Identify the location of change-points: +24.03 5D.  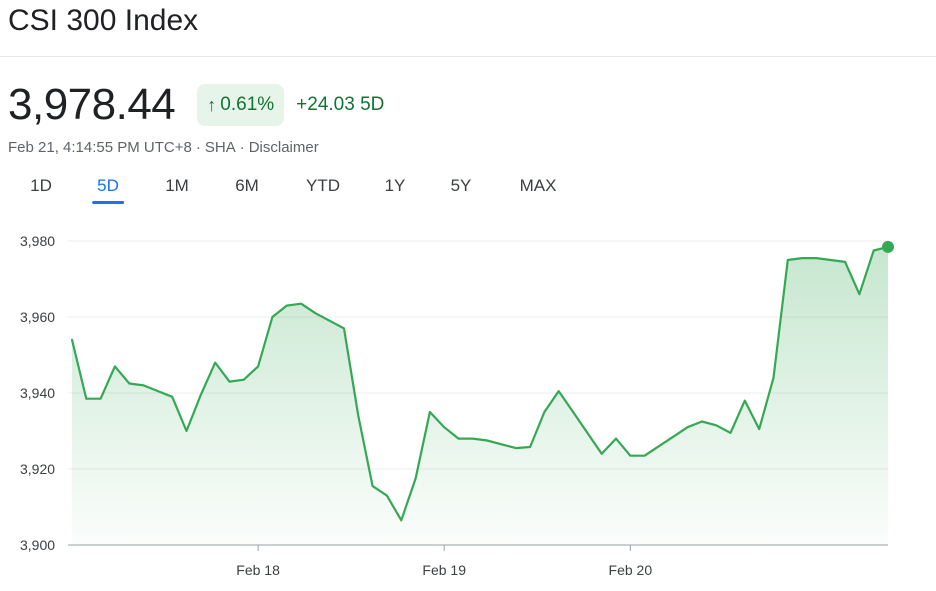
(340, 104).